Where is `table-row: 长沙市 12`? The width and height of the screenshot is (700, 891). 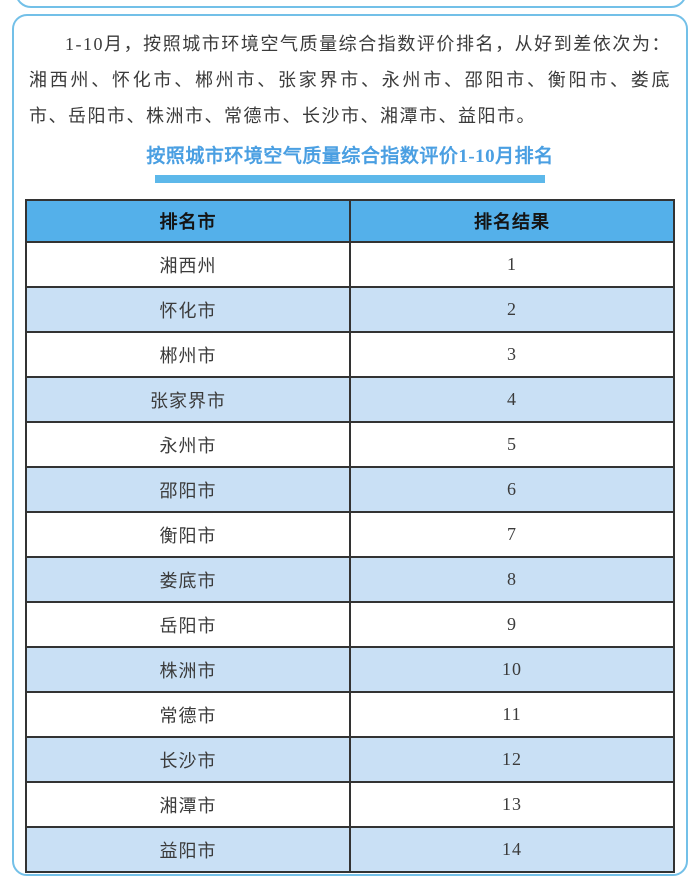 table-row: 长沙市 12 is located at coordinates (350, 759).